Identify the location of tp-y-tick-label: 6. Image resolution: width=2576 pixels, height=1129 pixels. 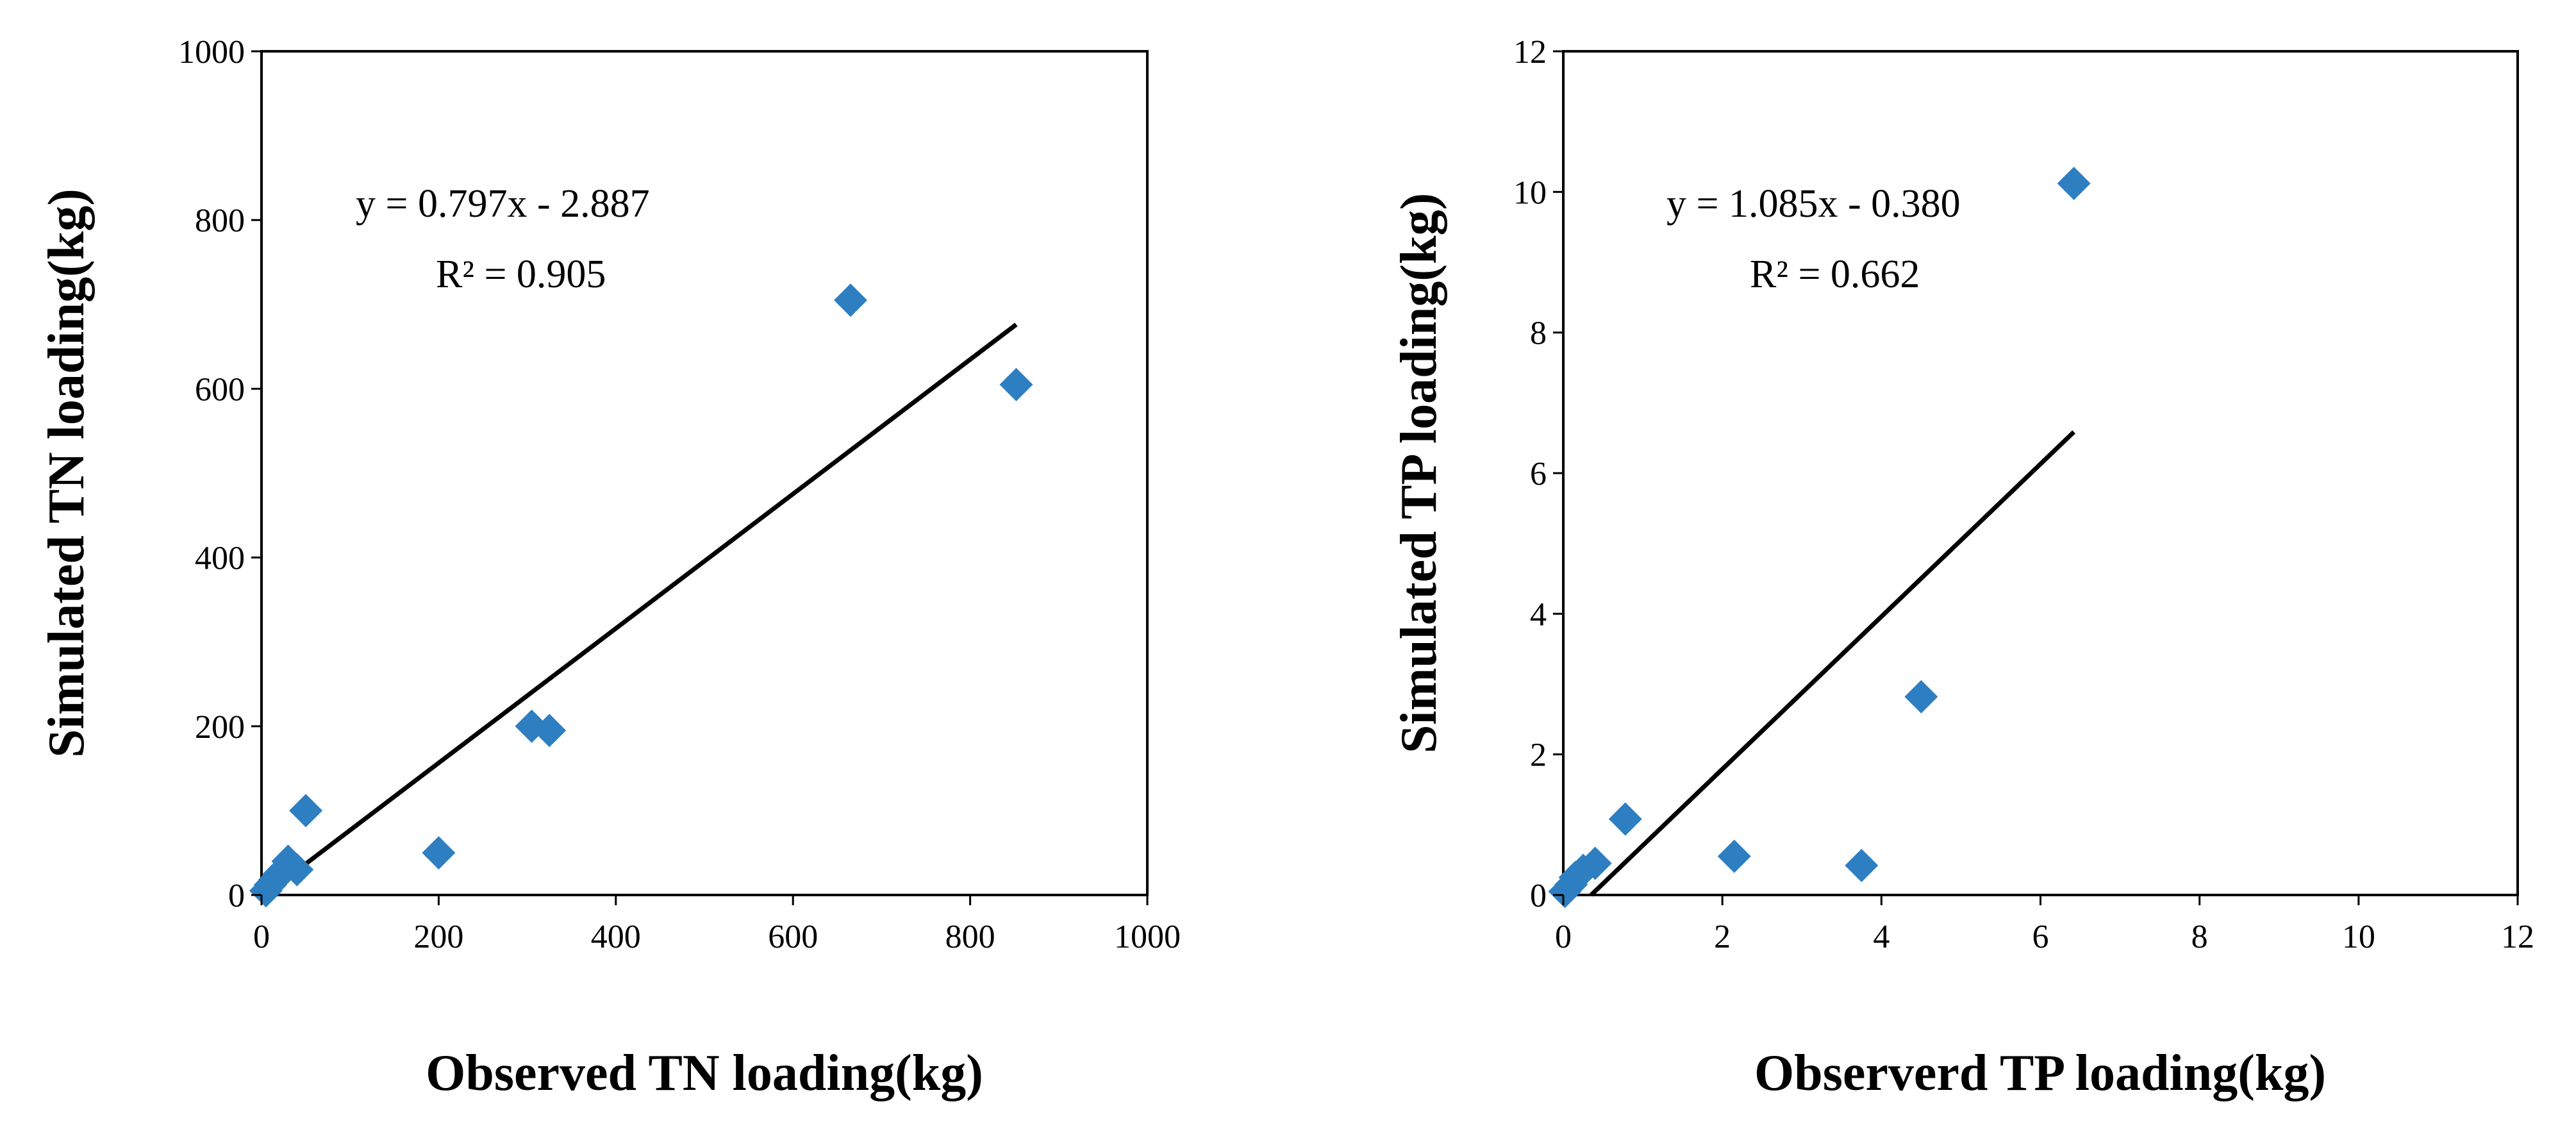
(1539, 474).